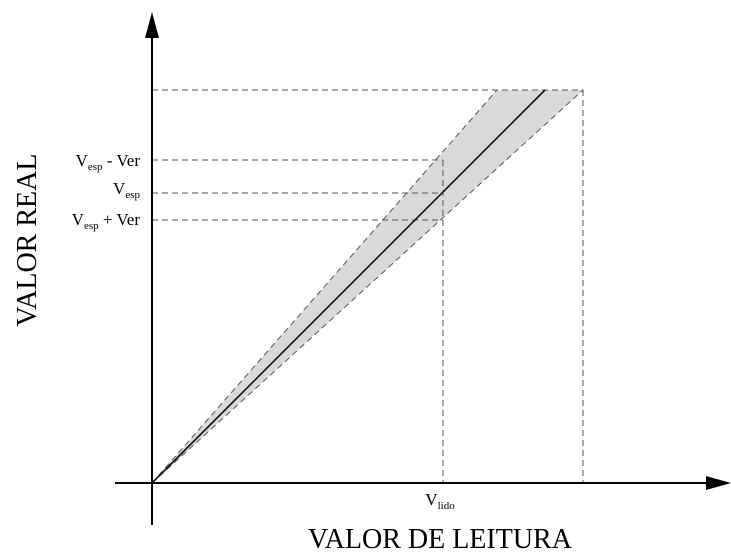 The width and height of the screenshot is (731, 555). I want to click on label-vesp: Vesp, so click(126, 190).